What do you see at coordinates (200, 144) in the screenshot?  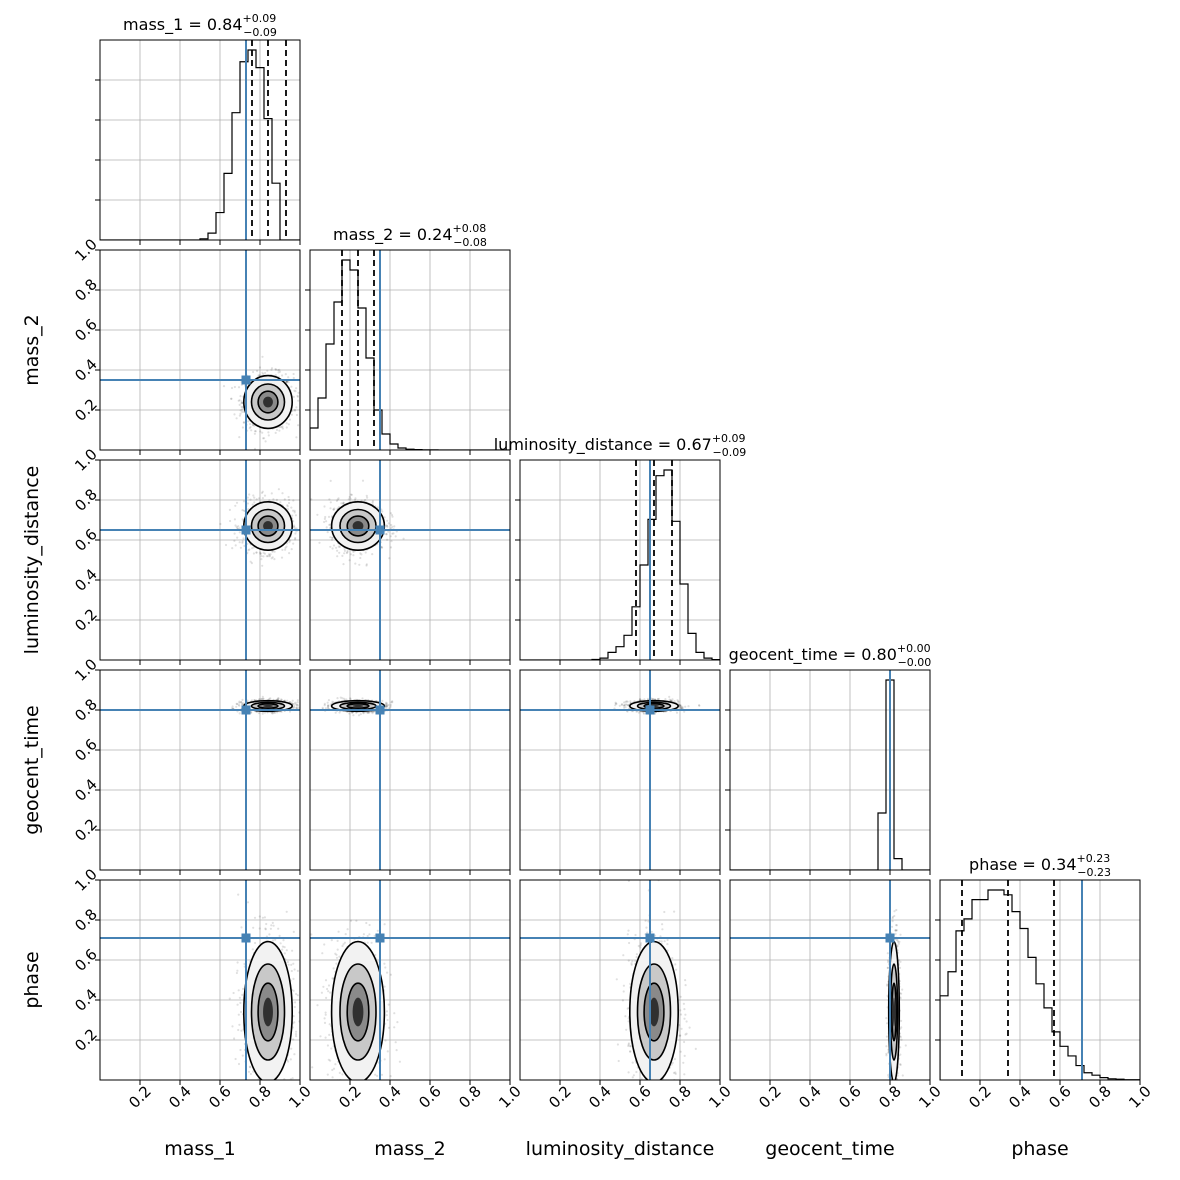 I see `histogram-step` at bounding box center [200, 144].